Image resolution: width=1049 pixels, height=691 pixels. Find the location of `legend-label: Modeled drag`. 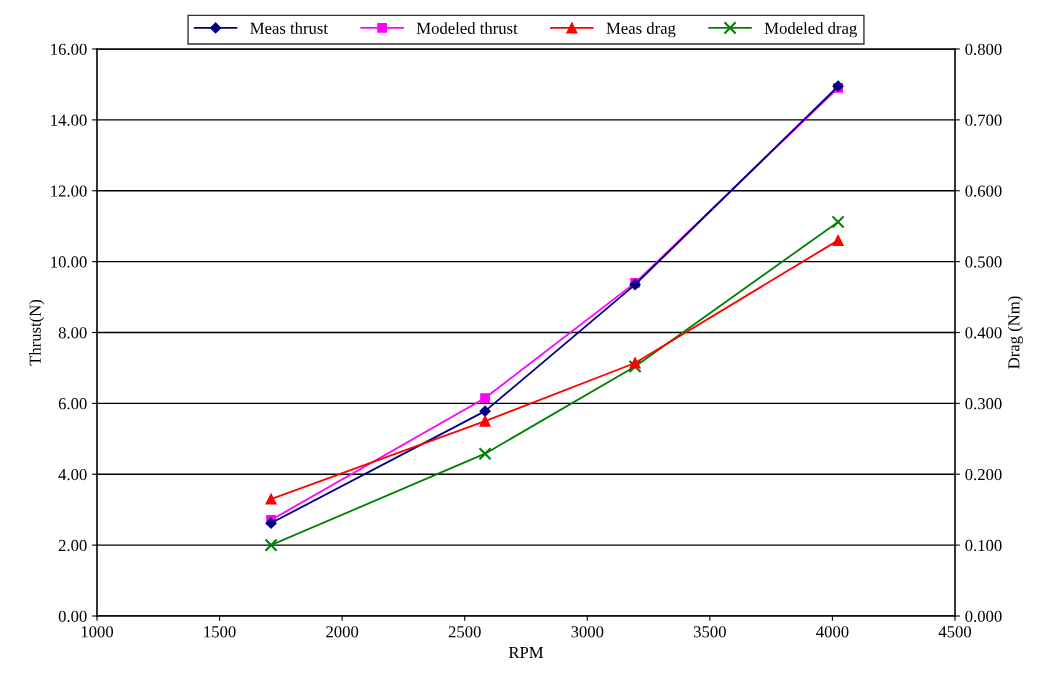

legend-label: Modeled drag is located at coordinates (810, 30).